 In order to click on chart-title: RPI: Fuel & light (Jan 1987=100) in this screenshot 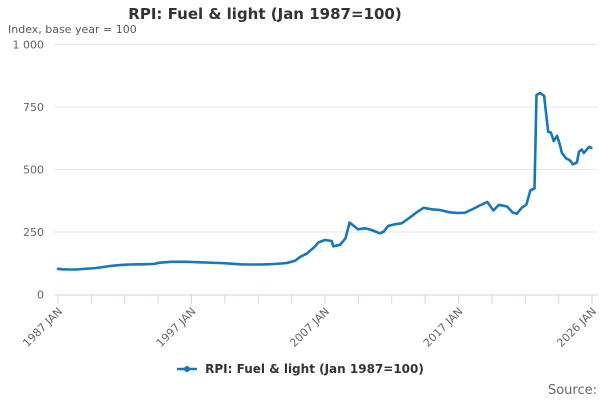, I will do `click(265, 14)`.